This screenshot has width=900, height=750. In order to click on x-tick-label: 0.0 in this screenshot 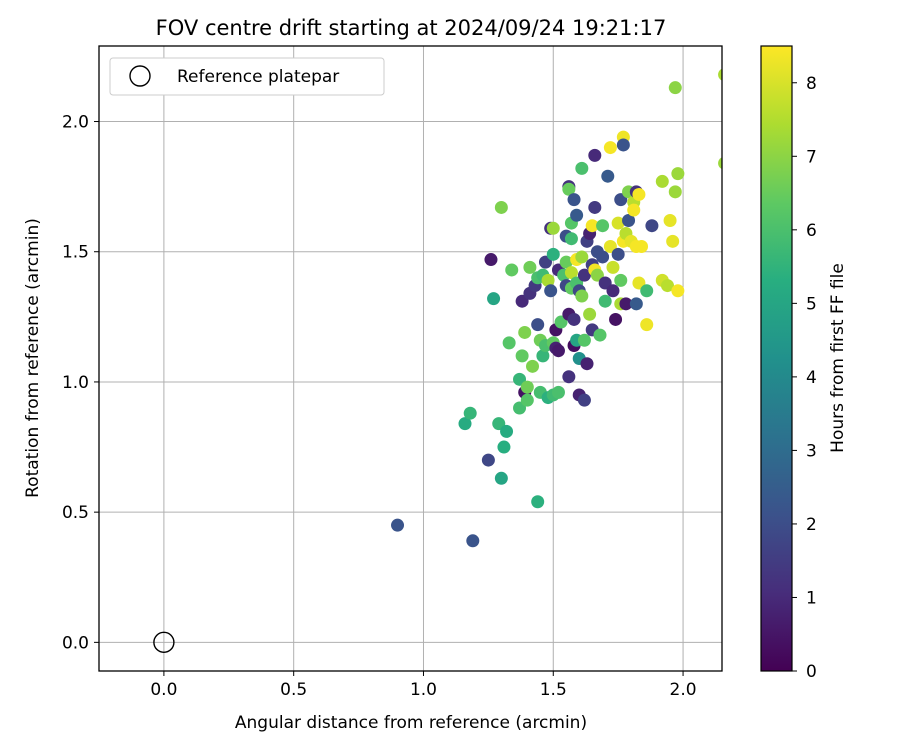, I will do `click(163, 690)`.